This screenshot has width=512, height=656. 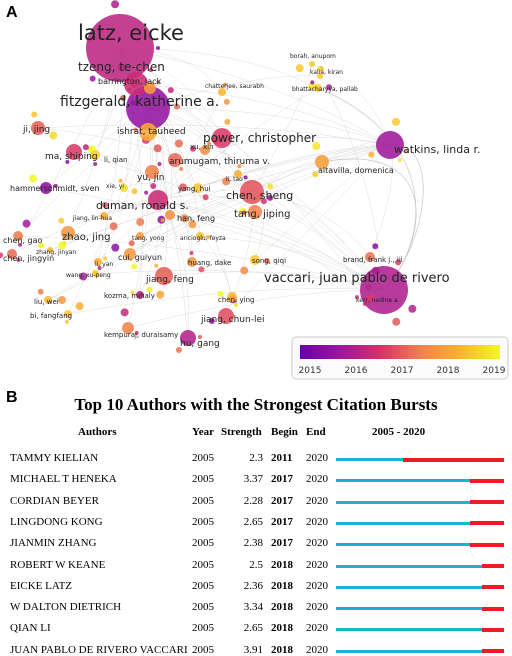 I want to click on header-year: Year, so click(x=203, y=432).